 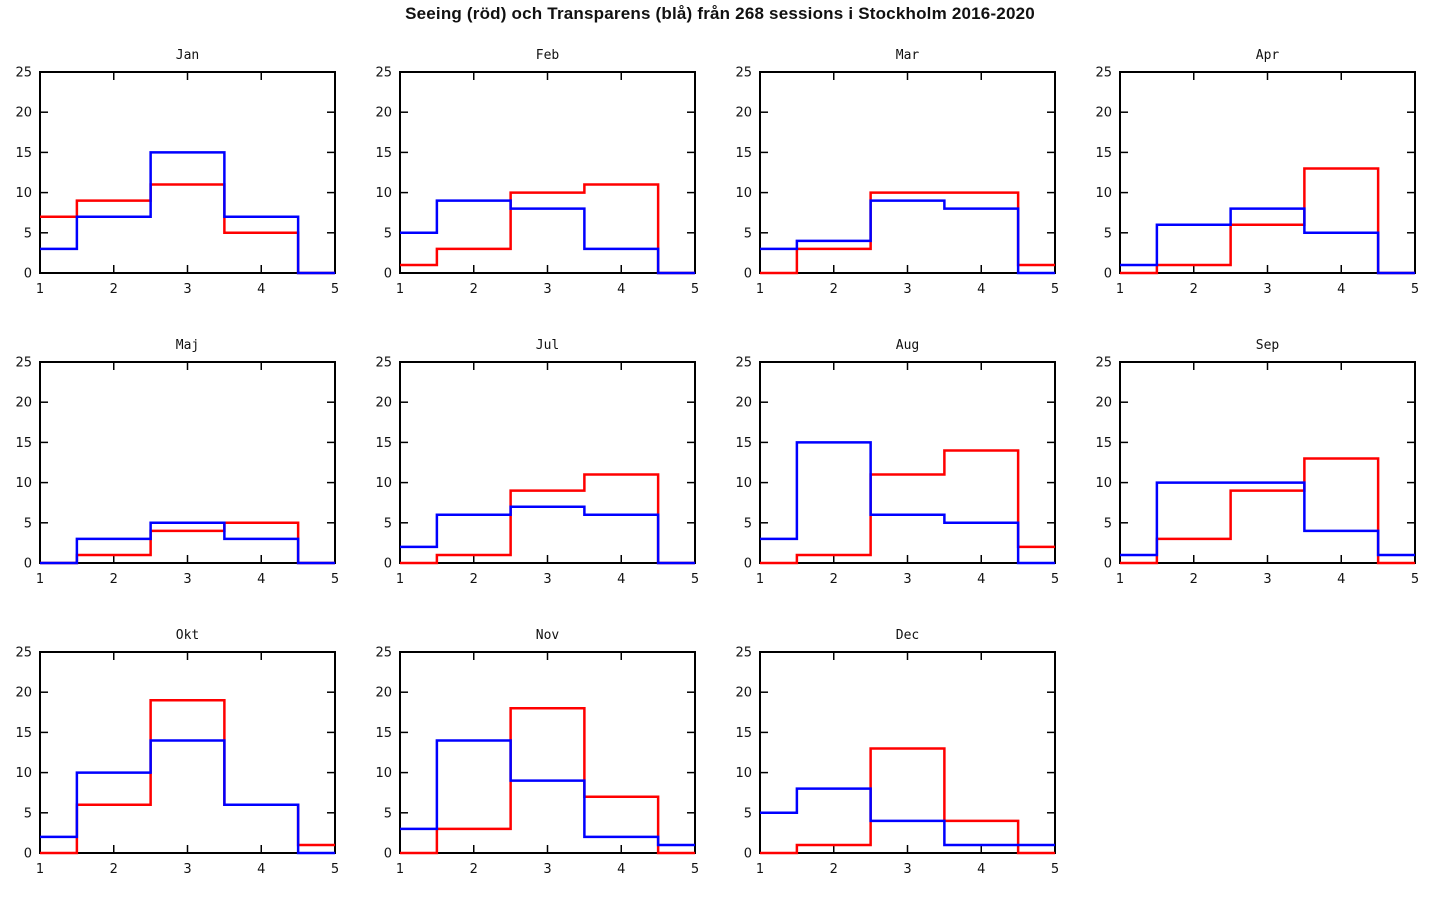 I want to click on subplot-title: Mar, so click(x=908, y=55).